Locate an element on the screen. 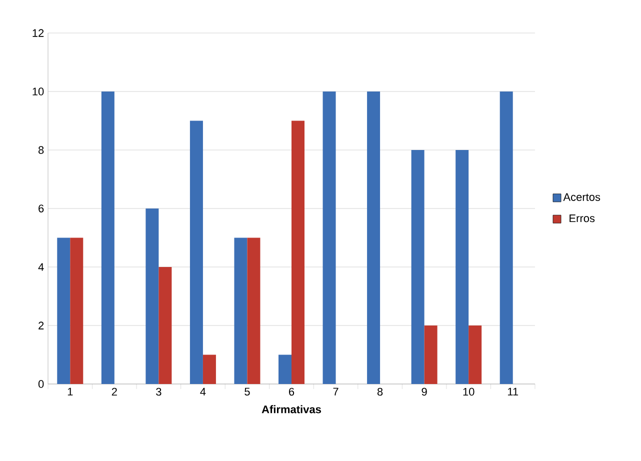 Image resolution: width=641 pixels, height=461 pixels. y-tick-label: 0 is located at coordinates (41, 384).